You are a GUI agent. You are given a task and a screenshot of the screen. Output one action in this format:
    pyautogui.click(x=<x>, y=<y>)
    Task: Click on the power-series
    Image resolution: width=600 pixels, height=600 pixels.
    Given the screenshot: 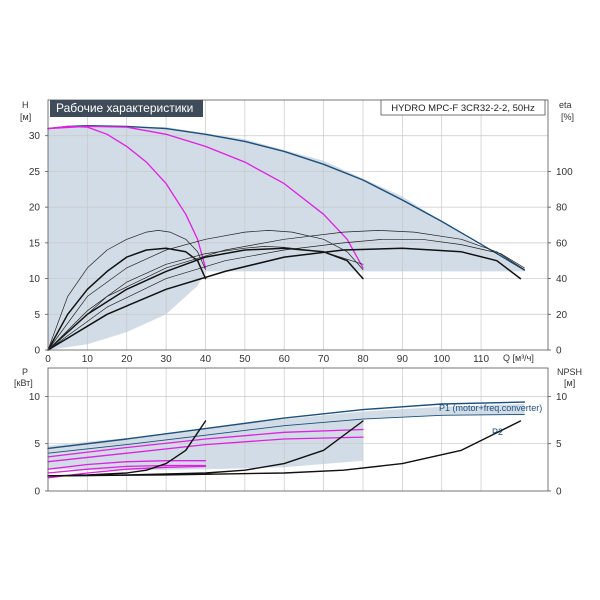 What is the action you would take?
    pyautogui.click(x=286, y=440)
    